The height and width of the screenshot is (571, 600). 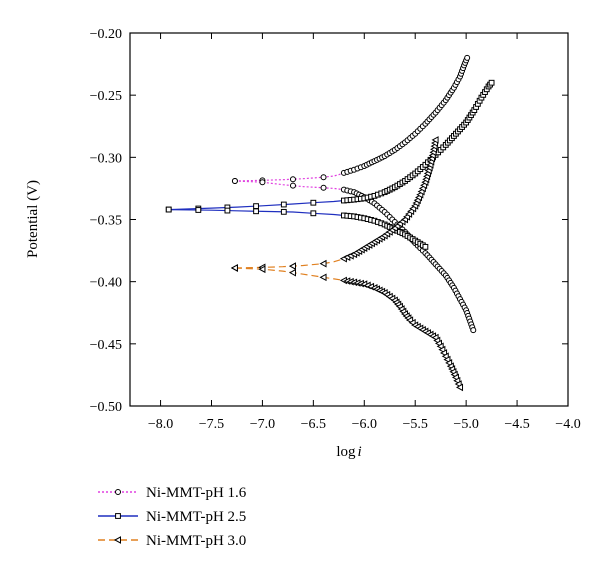 What do you see at coordinates (465, 424) in the screenshot?
I see `x-tick-label: −5.0` at bounding box center [465, 424].